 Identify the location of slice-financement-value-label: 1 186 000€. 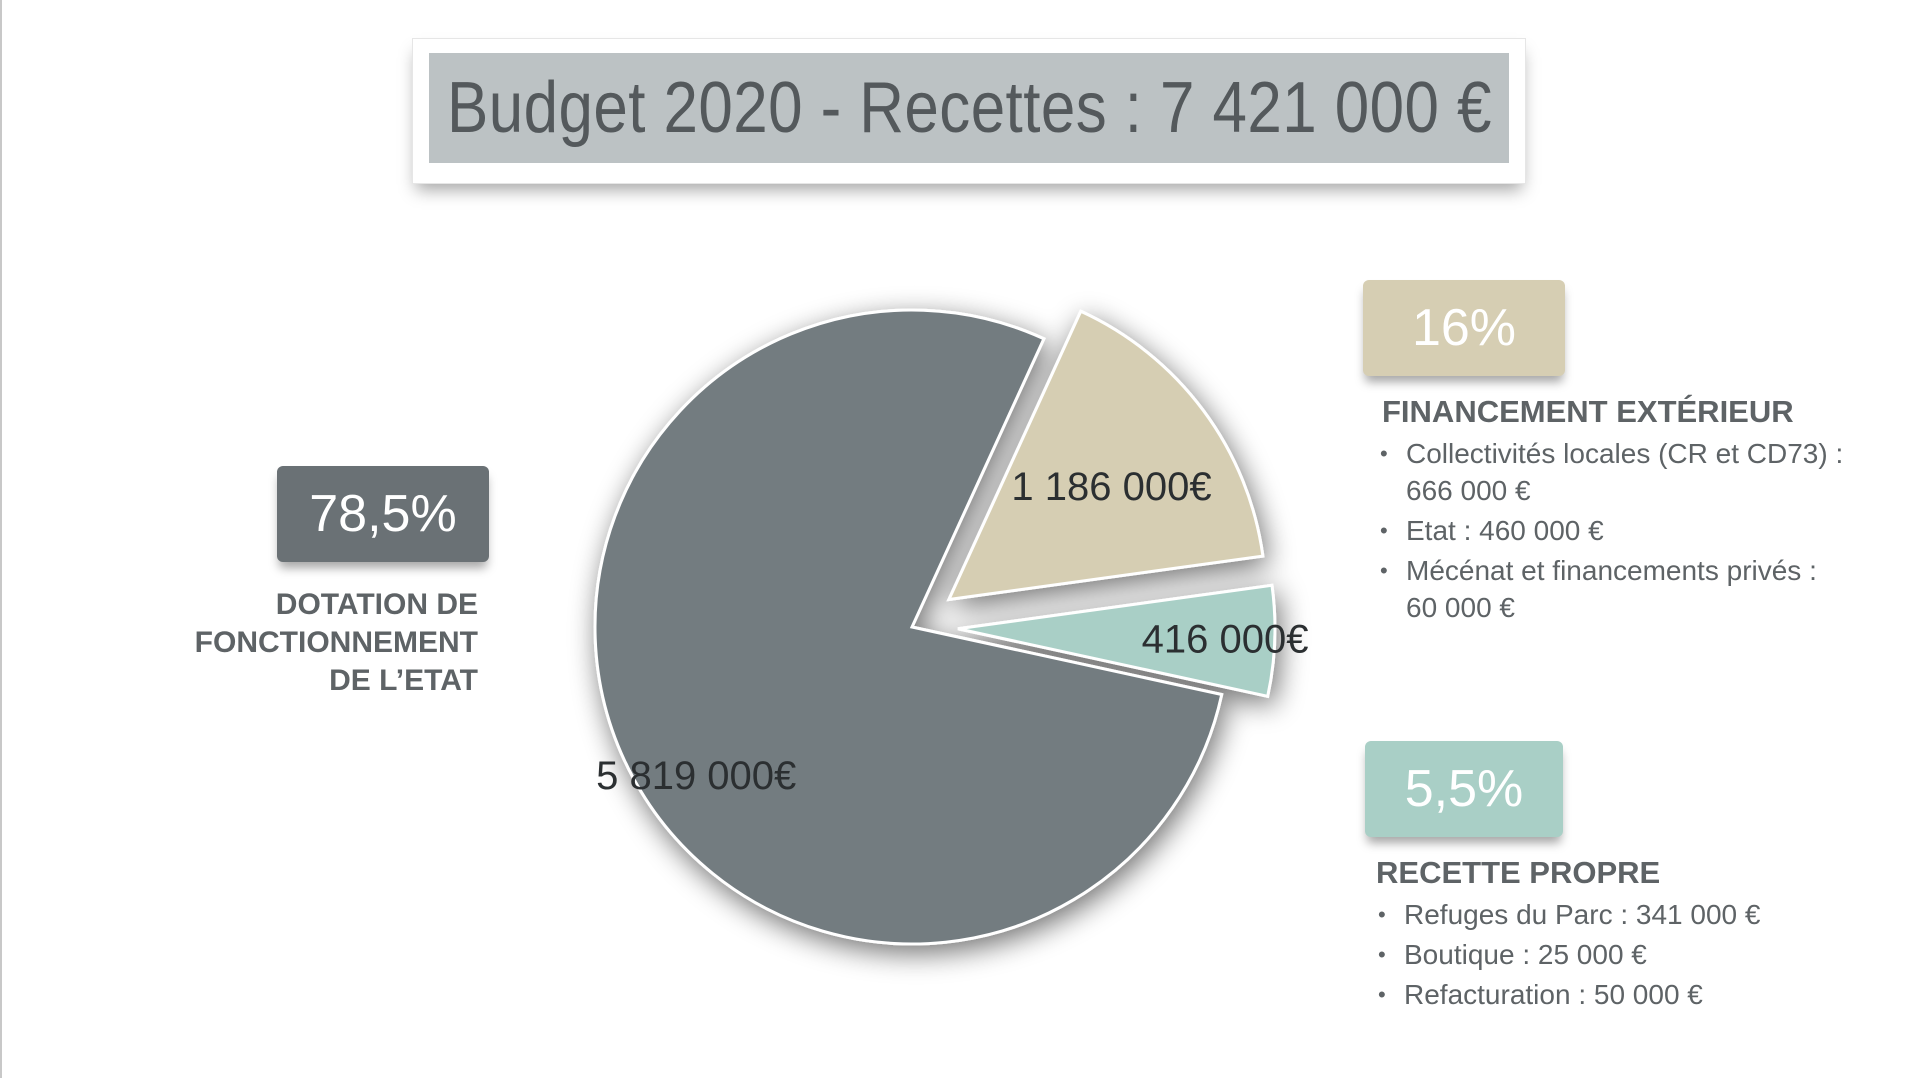
(1111, 487).